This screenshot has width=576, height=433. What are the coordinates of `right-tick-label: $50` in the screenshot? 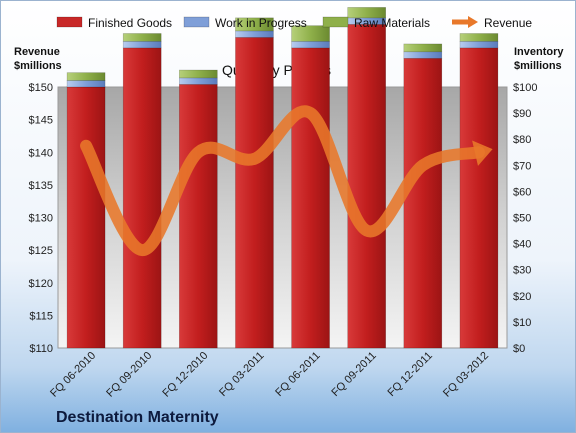 It's located at (522, 219).